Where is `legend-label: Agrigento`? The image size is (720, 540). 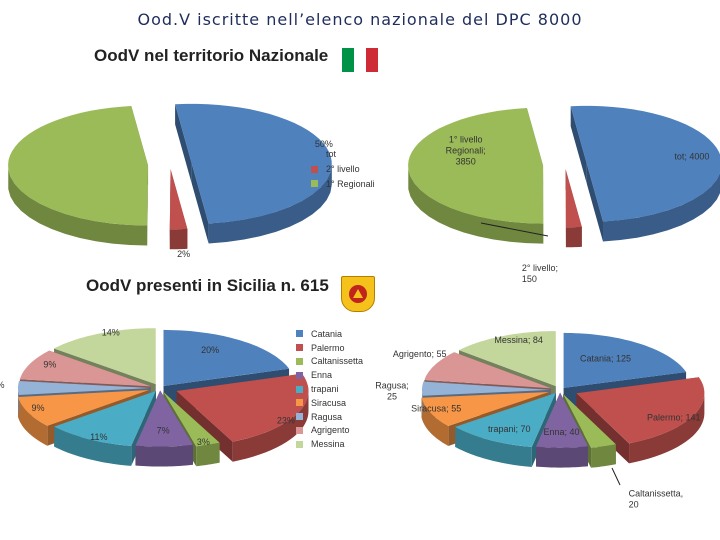 legend-label: Agrigento is located at coordinates (330, 430).